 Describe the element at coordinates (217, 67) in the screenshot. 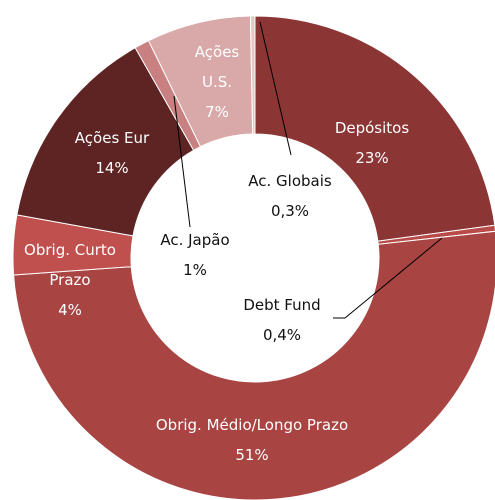

I see `category-label: Ações U.S.` at that location.